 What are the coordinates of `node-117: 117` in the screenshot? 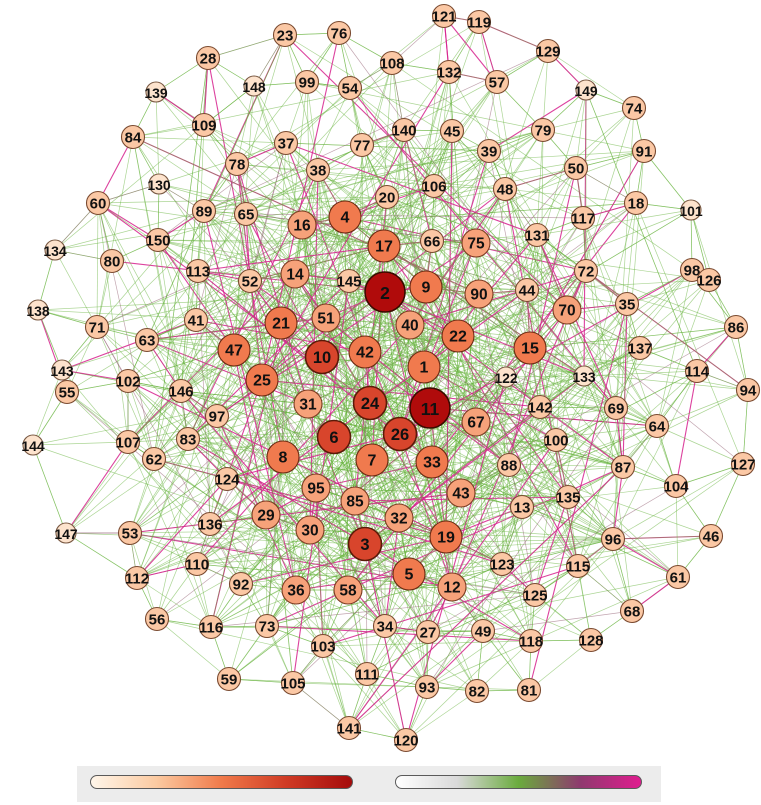 It's located at (583, 218).